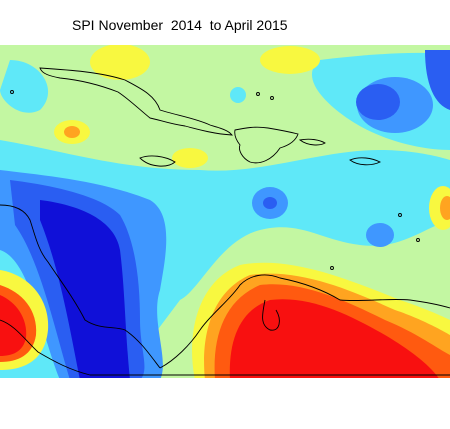 Image resolution: width=450 pixels, height=429 pixels. Describe the element at coordinates (180, 25) in the screenshot. I see `map-title: SPI November 2014 to April 2015` at that location.